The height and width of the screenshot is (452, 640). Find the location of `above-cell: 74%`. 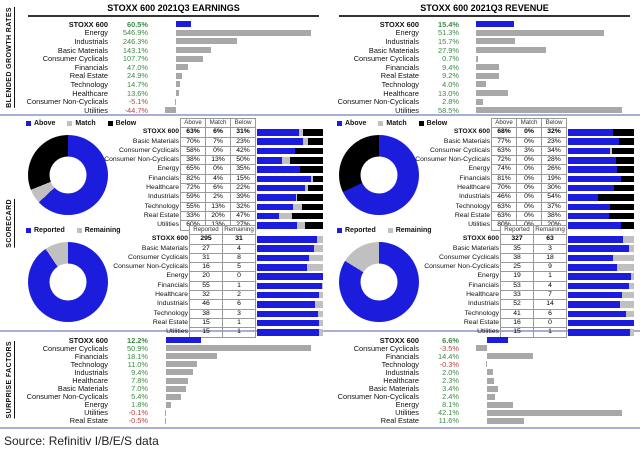

above-cell: 74% is located at coordinates (504, 169).